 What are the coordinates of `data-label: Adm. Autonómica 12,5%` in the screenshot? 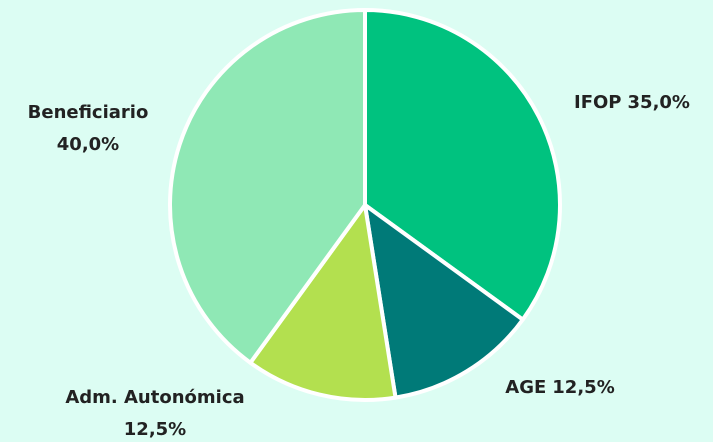 It's located at (154, 413).